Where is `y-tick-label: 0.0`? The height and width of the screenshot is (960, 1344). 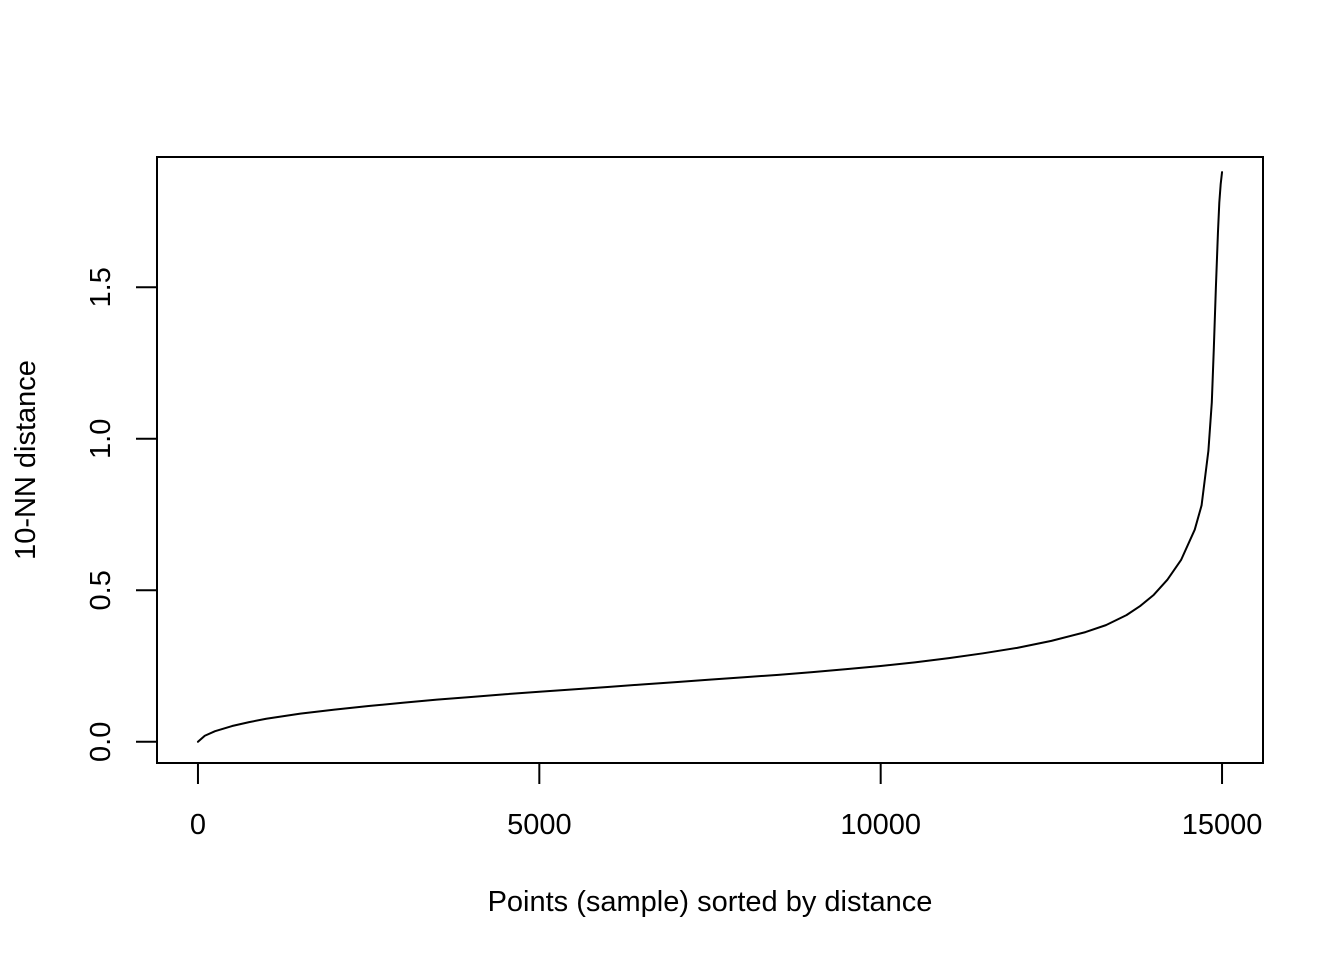 y-tick-label: 0.0 is located at coordinates (101, 742).